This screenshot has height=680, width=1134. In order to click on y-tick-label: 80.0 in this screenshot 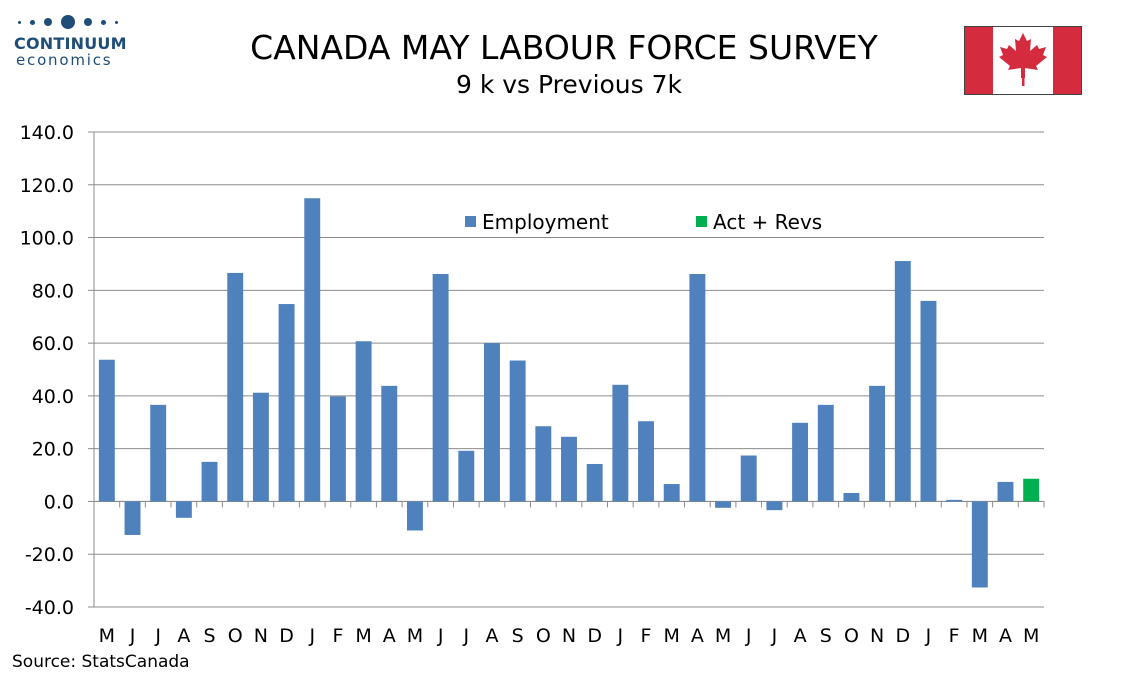, I will do `click(53, 291)`.